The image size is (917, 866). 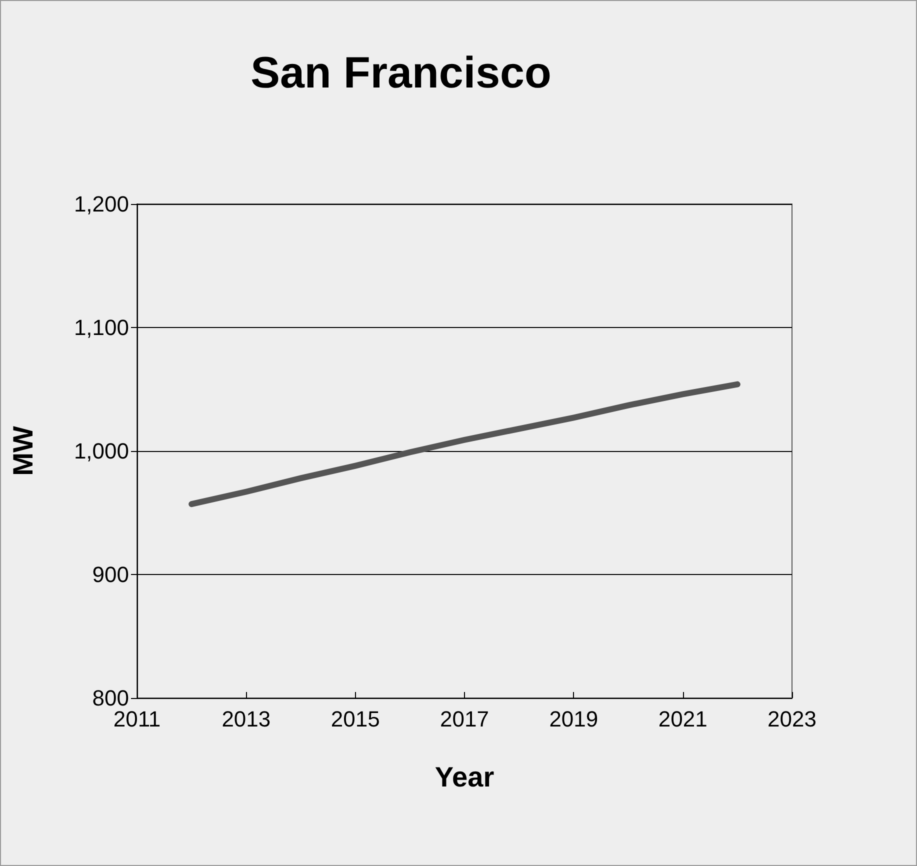 I want to click on x-tick-label: 2023, so click(x=792, y=719).